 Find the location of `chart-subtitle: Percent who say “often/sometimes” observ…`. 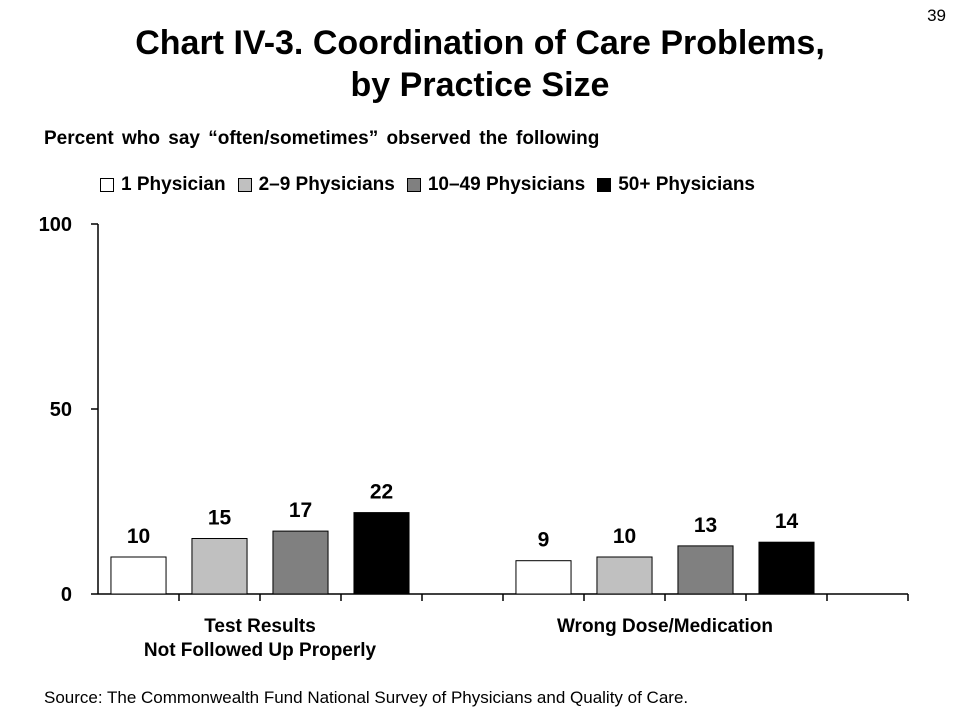

chart-subtitle: Percent who say “often/sometimes” observ… is located at coordinates (322, 138).